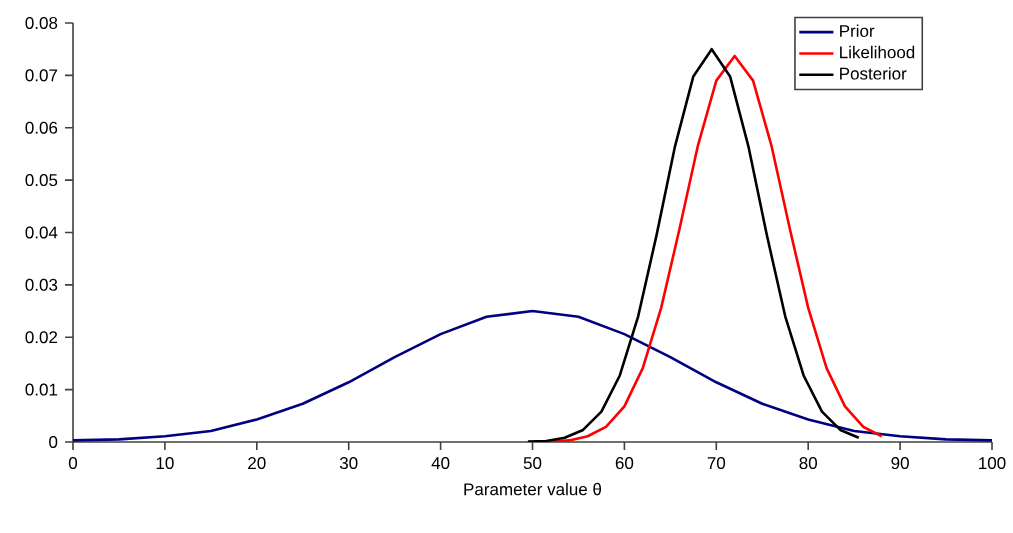 The width and height of the screenshot is (1013, 533). Describe the element at coordinates (857, 30) in the screenshot. I see `legend-label: Prior` at that location.